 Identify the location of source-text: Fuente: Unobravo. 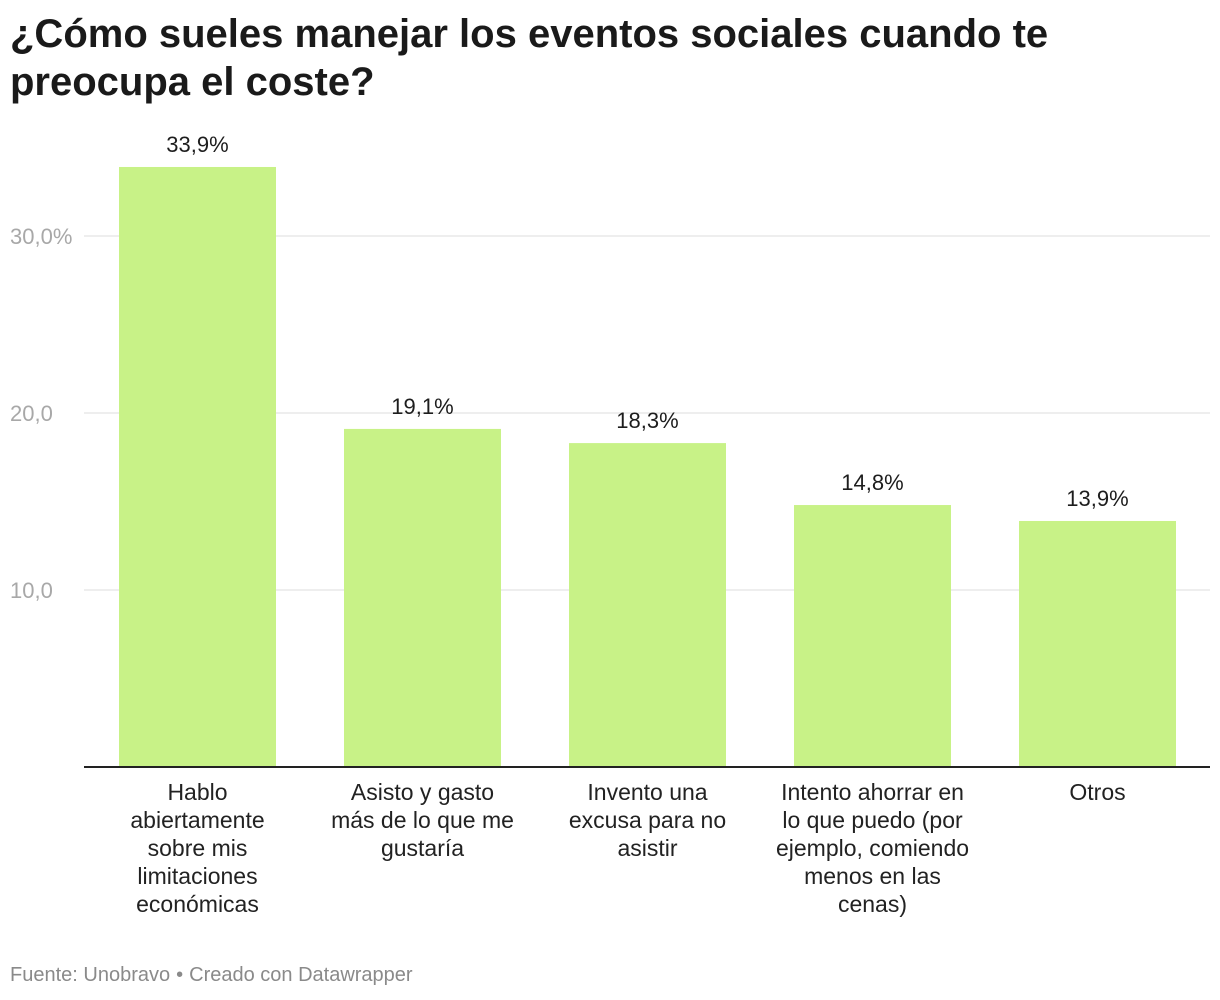
(90, 975).